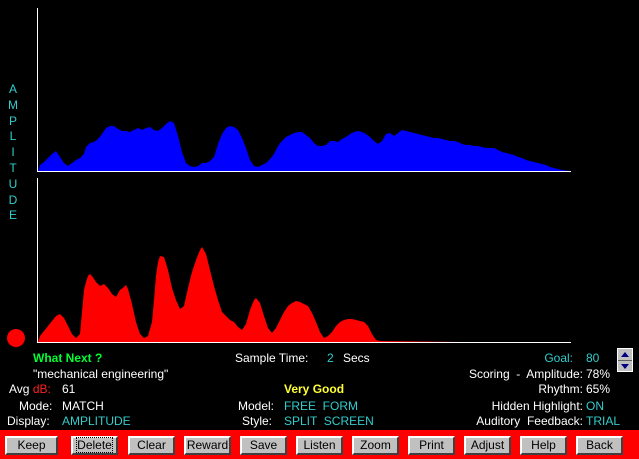  I want to click on scoring-amplitude-value: 78%, so click(598, 374).